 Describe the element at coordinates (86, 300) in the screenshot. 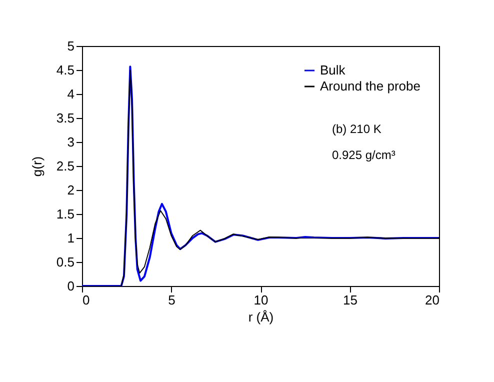

I see `x-tick-label: 0` at that location.